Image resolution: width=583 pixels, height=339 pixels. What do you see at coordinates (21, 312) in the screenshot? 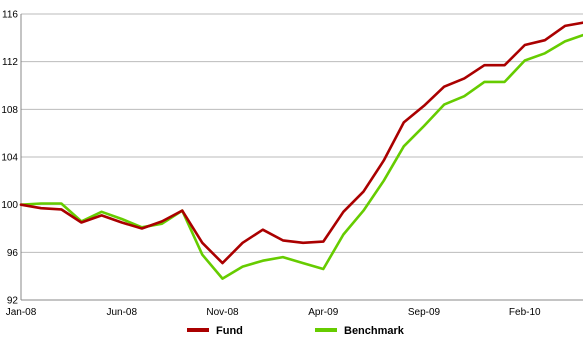
I see `x-tick-label: Jan-08` at bounding box center [21, 312].